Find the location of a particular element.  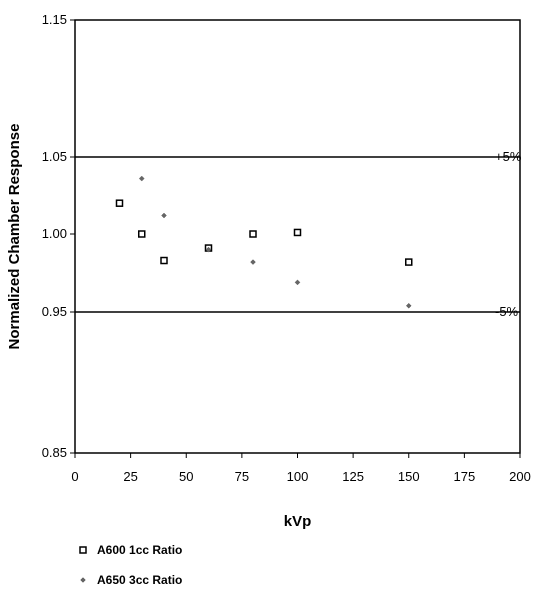

y-axis-ticks: 0.85 0.95 1.00 1.05 1.15 is located at coordinates (58, 236).